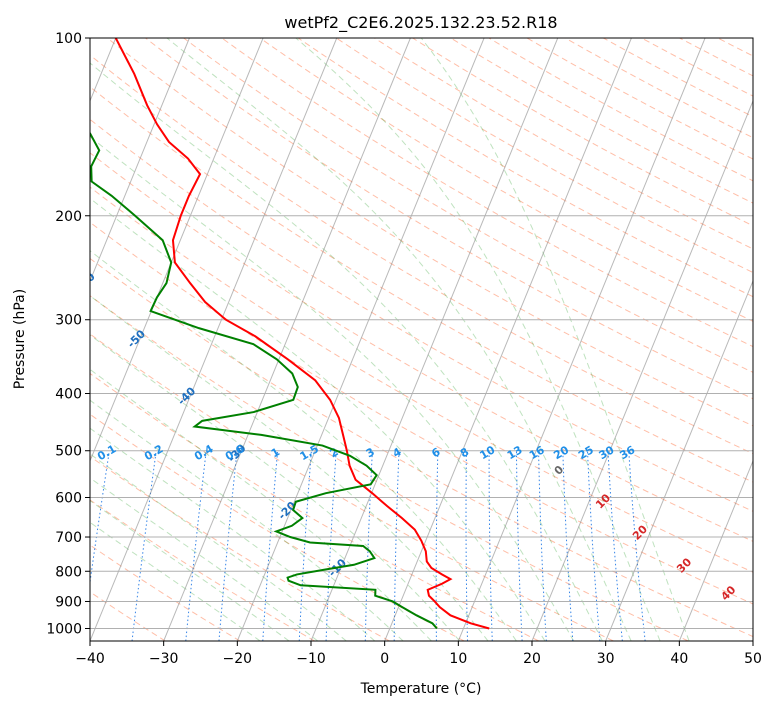 The width and height of the screenshot is (775, 708). Describe the element at coordinates (64, 629) in the screenshot. I see `y-tick-label: 1000` at that location.